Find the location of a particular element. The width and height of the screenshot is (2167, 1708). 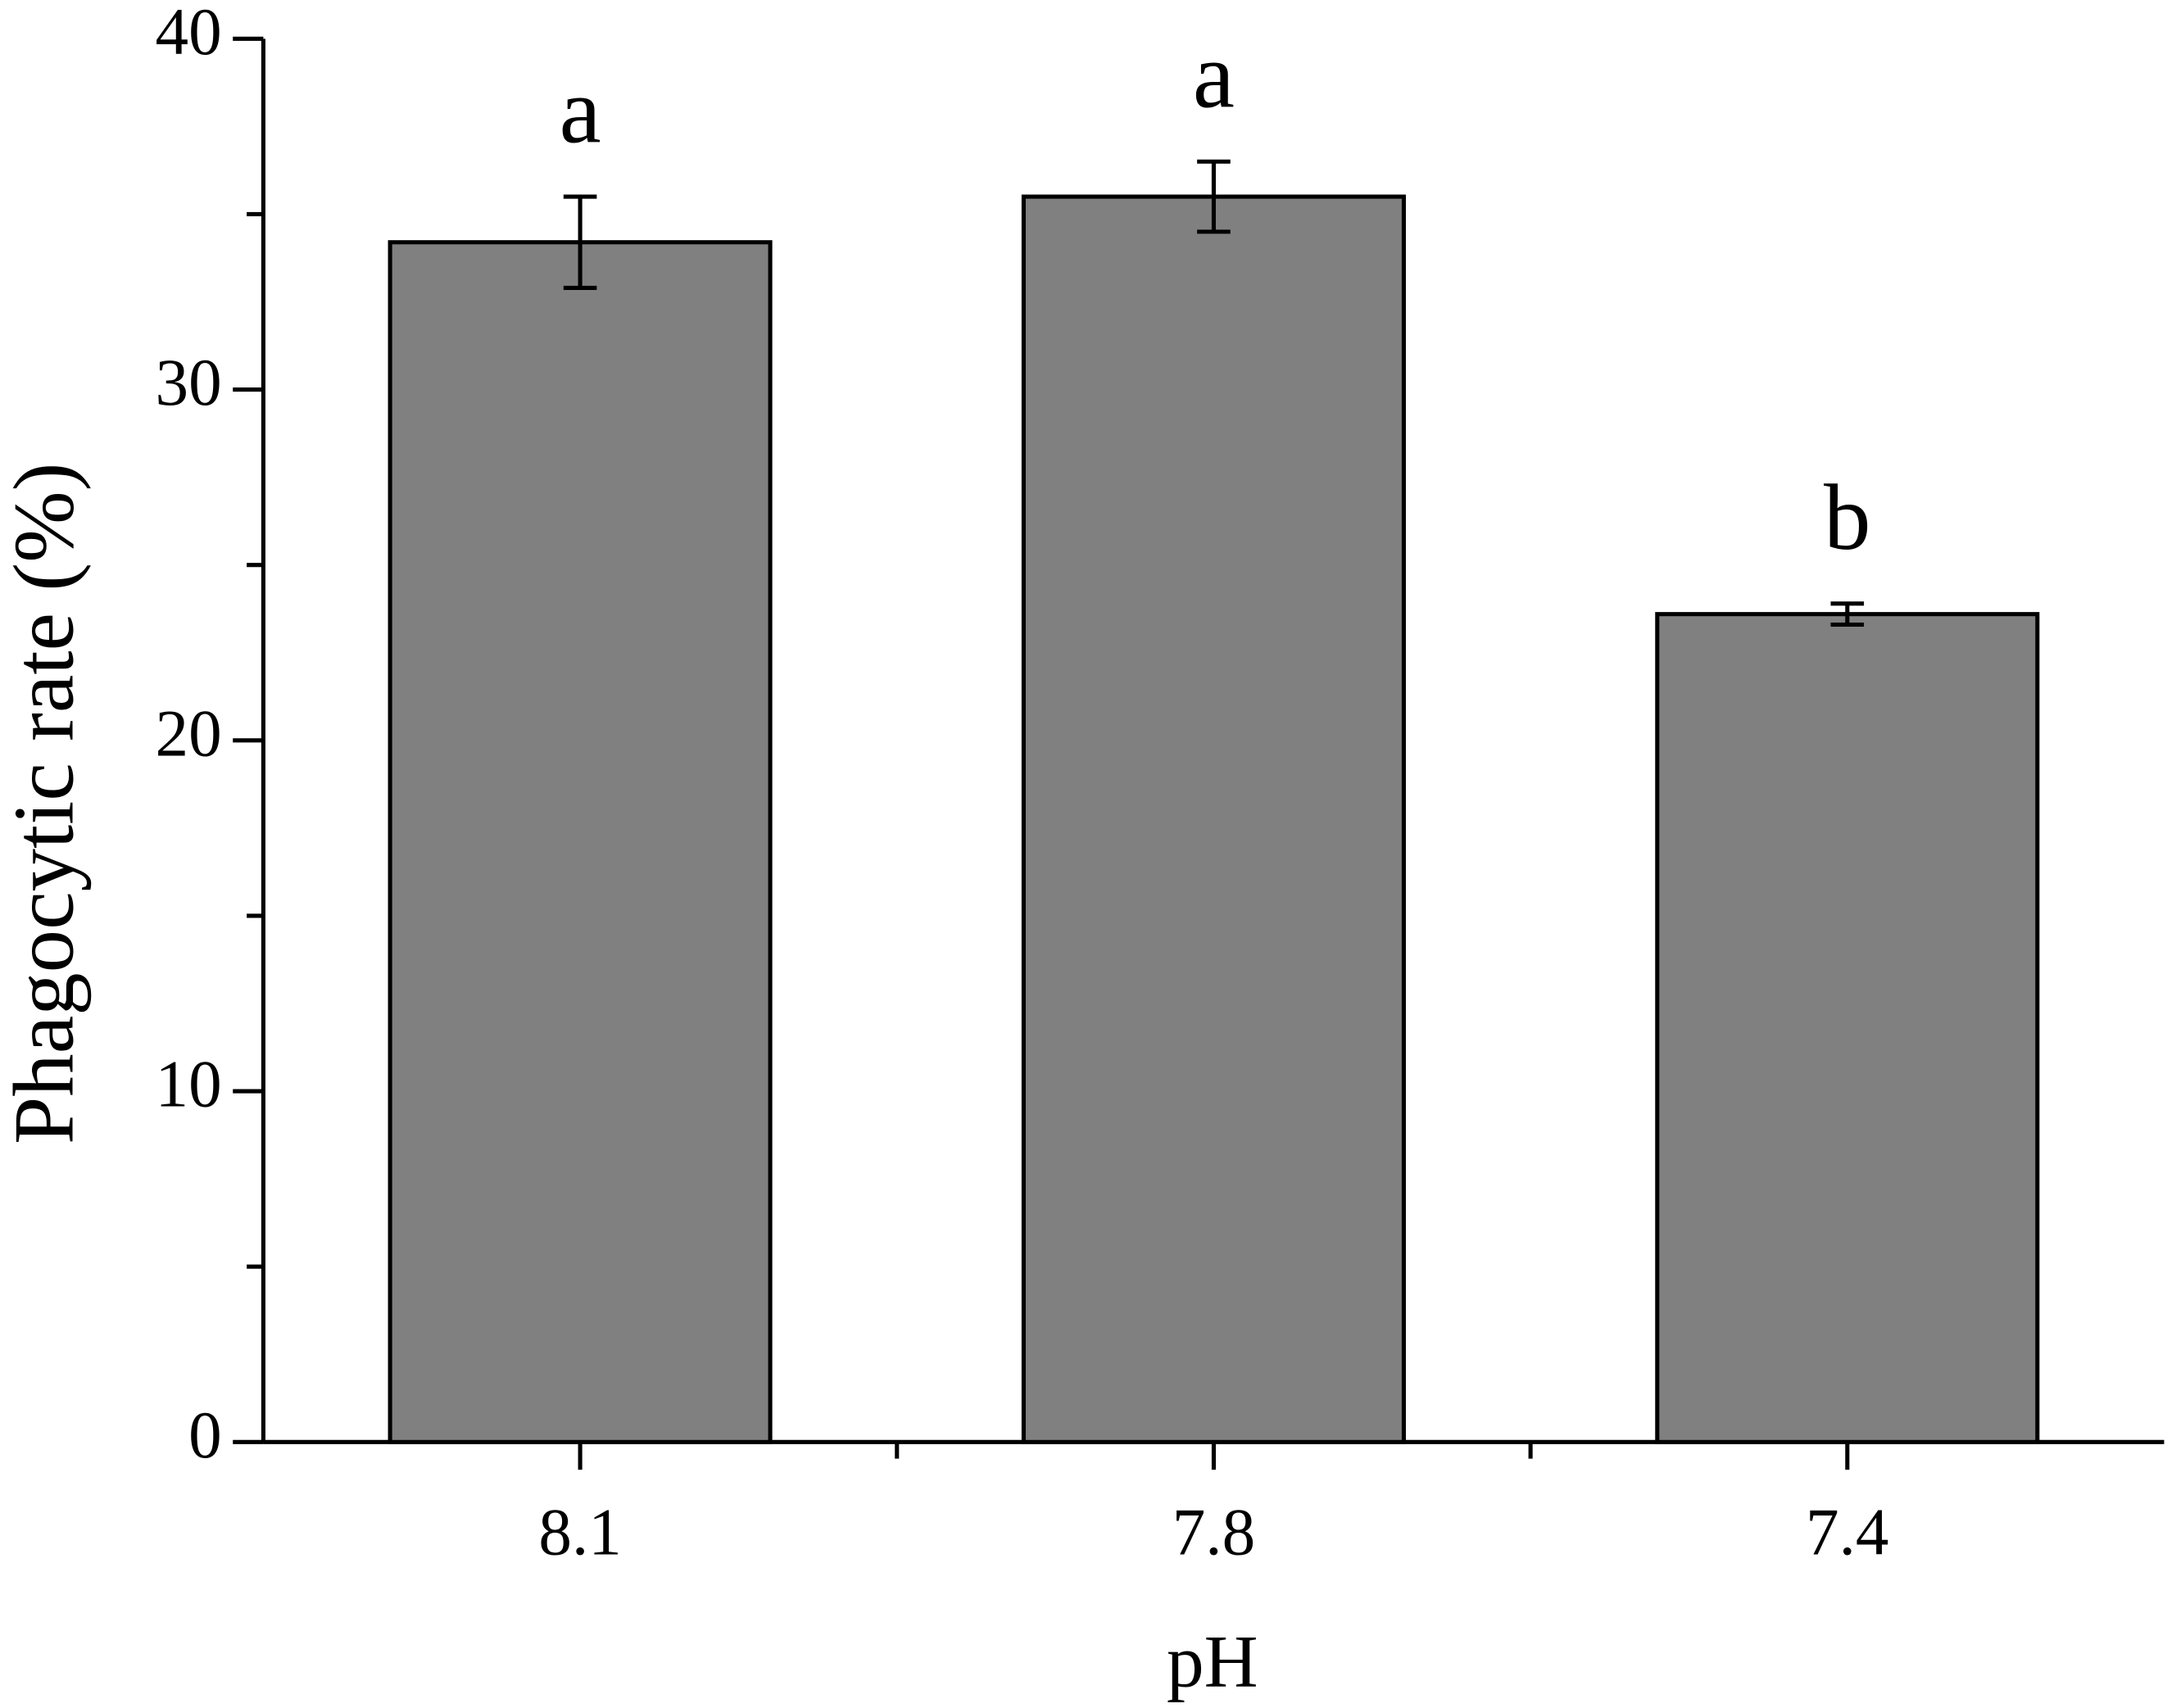

y-tick-label: 40 is located at coordinates (189, 34).